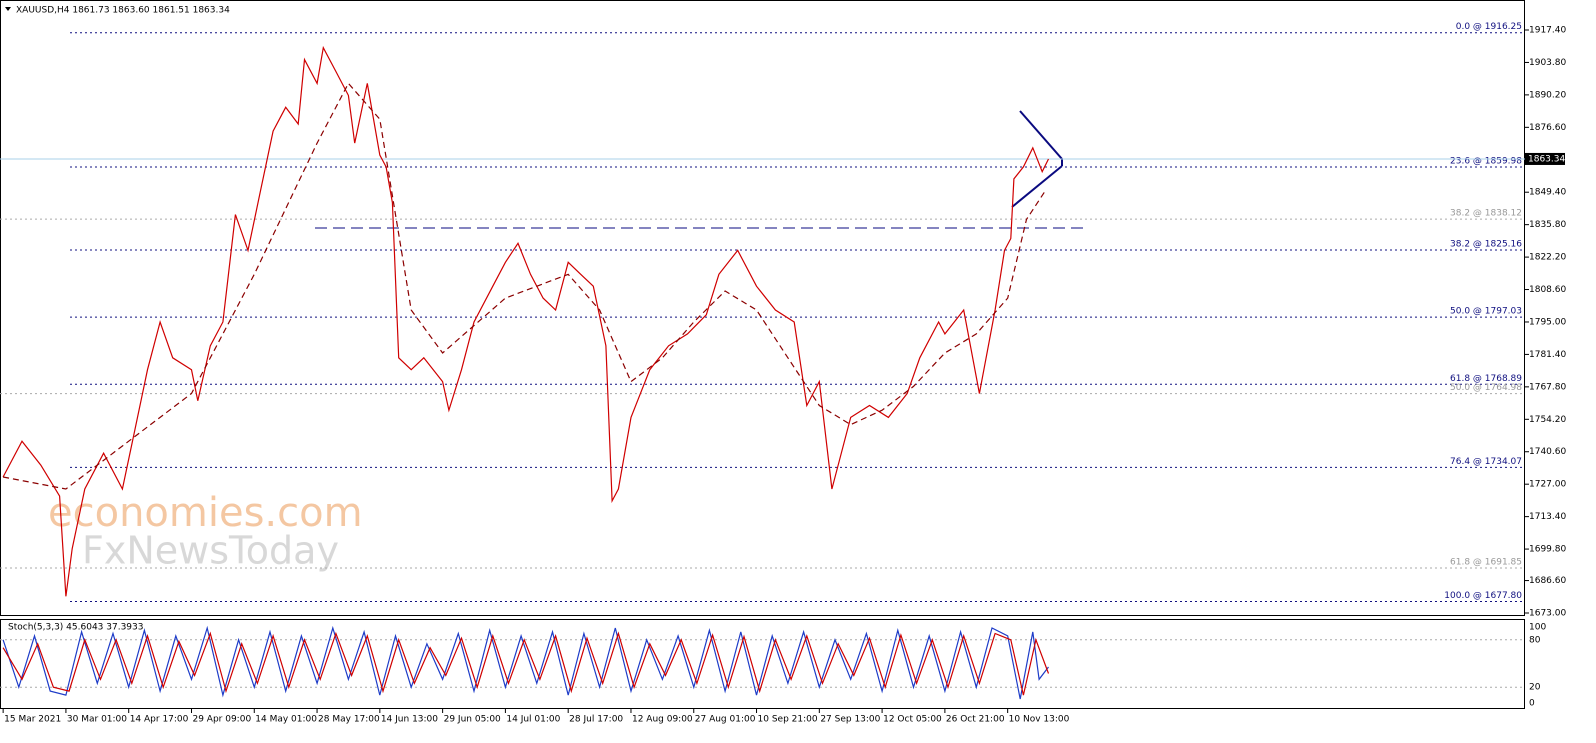  Describe the element at coordinates (1547, 581) in the screenshot. I see `y-tick-label: 1686.60` at that location.